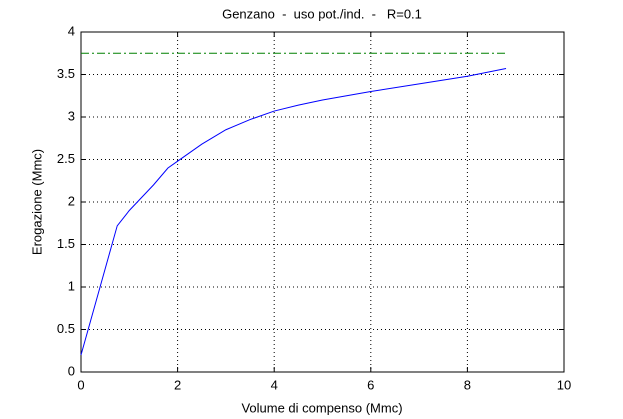 The image size is (623, 419). What do you see at coordinates (177, 384) in the screenshot?
I see `x-tick-label: 2` at bounding box center [177, 384].